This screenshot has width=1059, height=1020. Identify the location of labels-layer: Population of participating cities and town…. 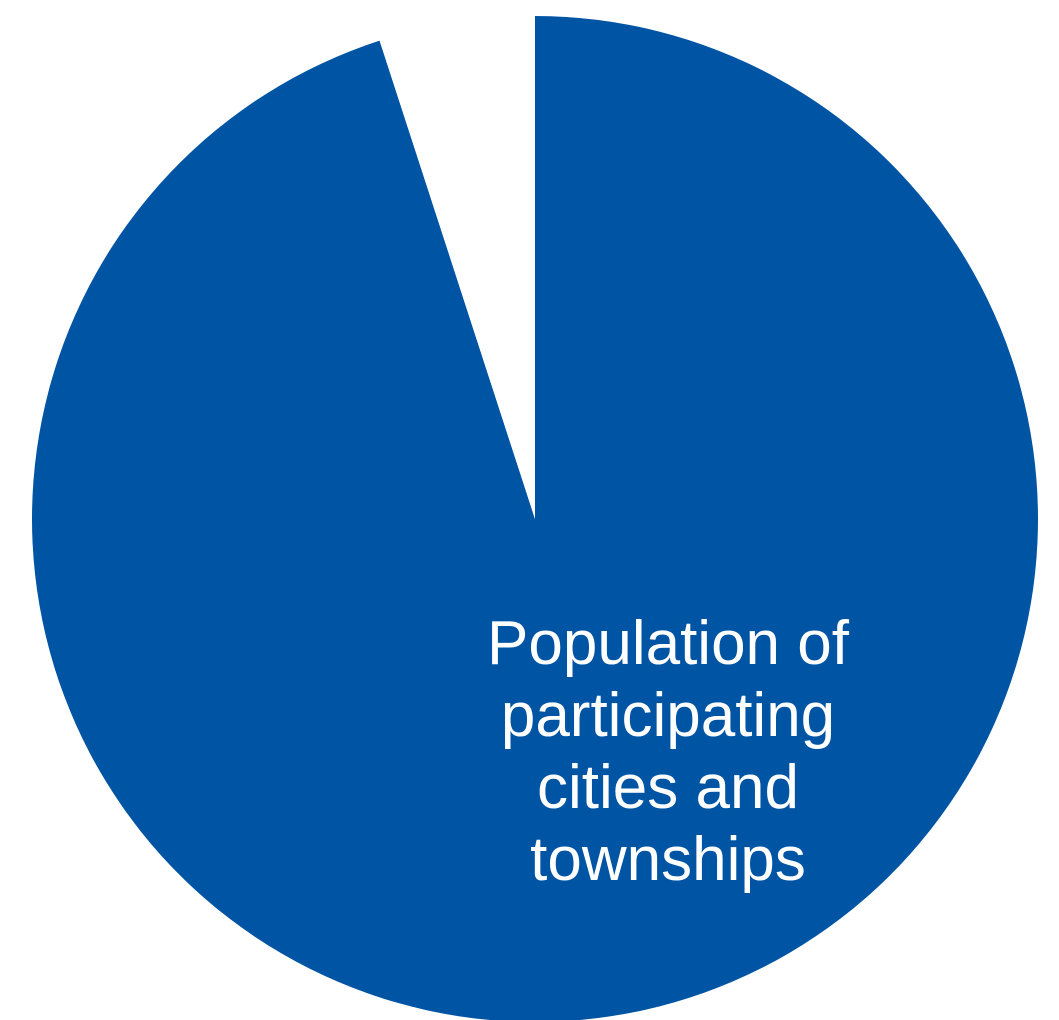
(668, 751).